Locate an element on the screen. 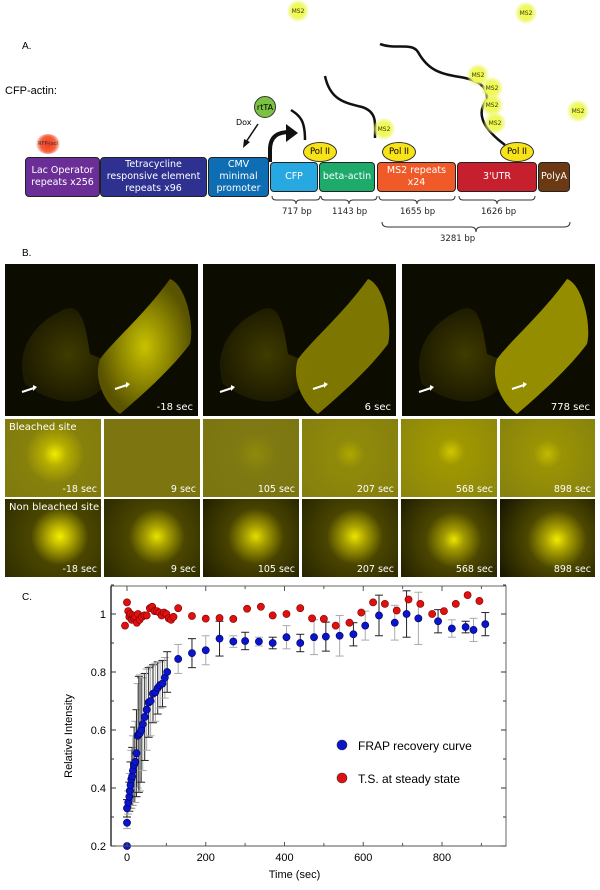  segment-polya: PolyA is located at coordinates (554, 177).